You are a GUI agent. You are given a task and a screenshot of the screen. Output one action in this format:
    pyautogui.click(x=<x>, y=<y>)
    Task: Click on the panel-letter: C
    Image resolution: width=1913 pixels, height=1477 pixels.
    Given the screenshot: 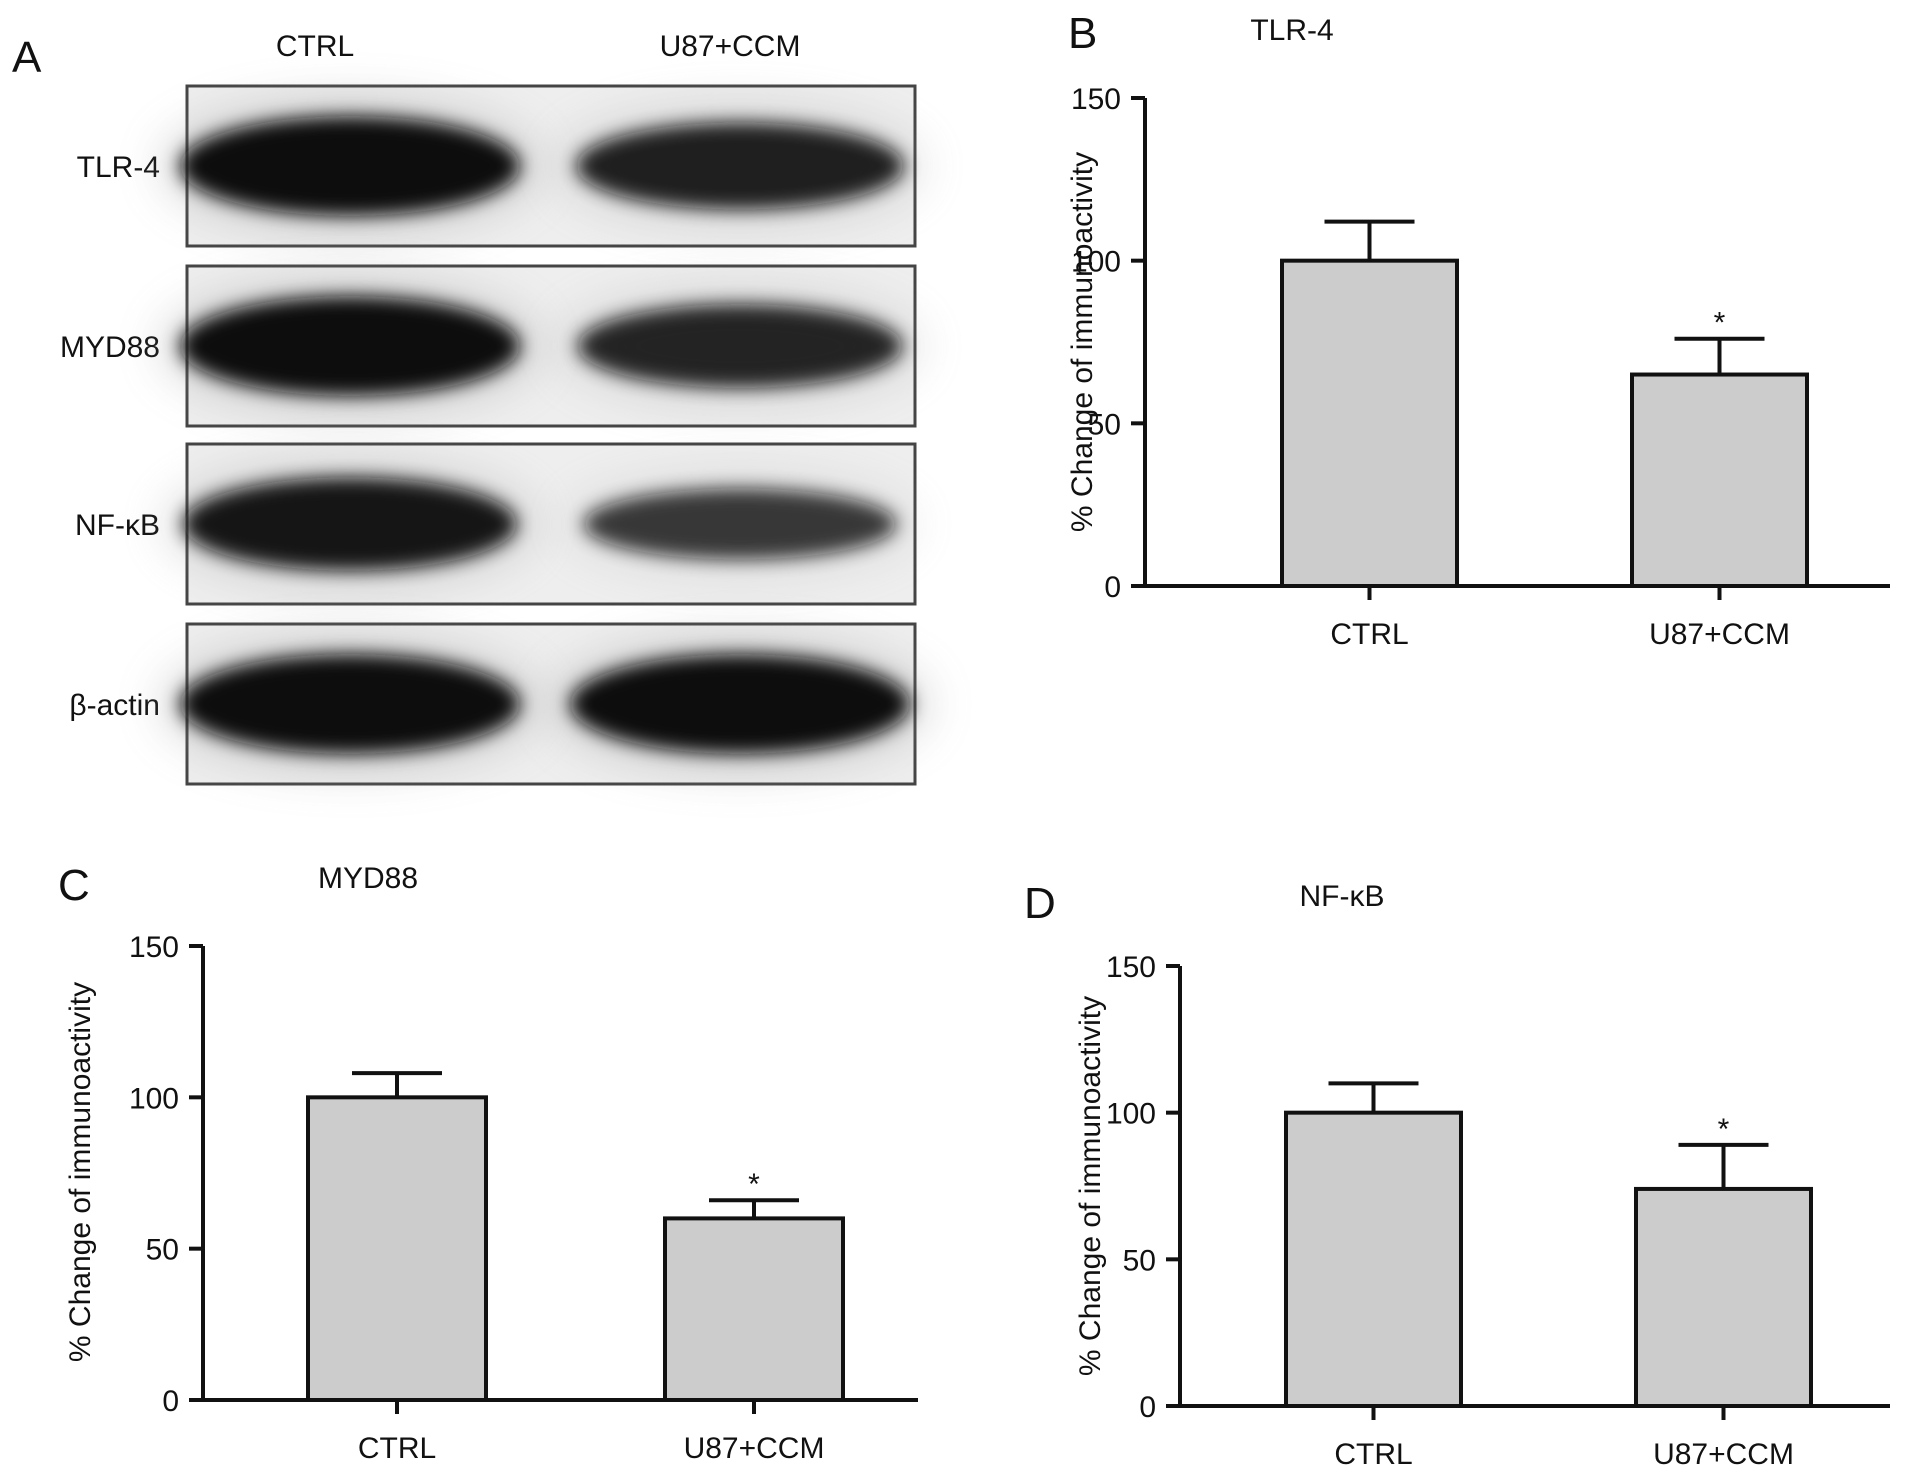 What is the action you would take?
    pyautogui.click(x=74, y=885)
    